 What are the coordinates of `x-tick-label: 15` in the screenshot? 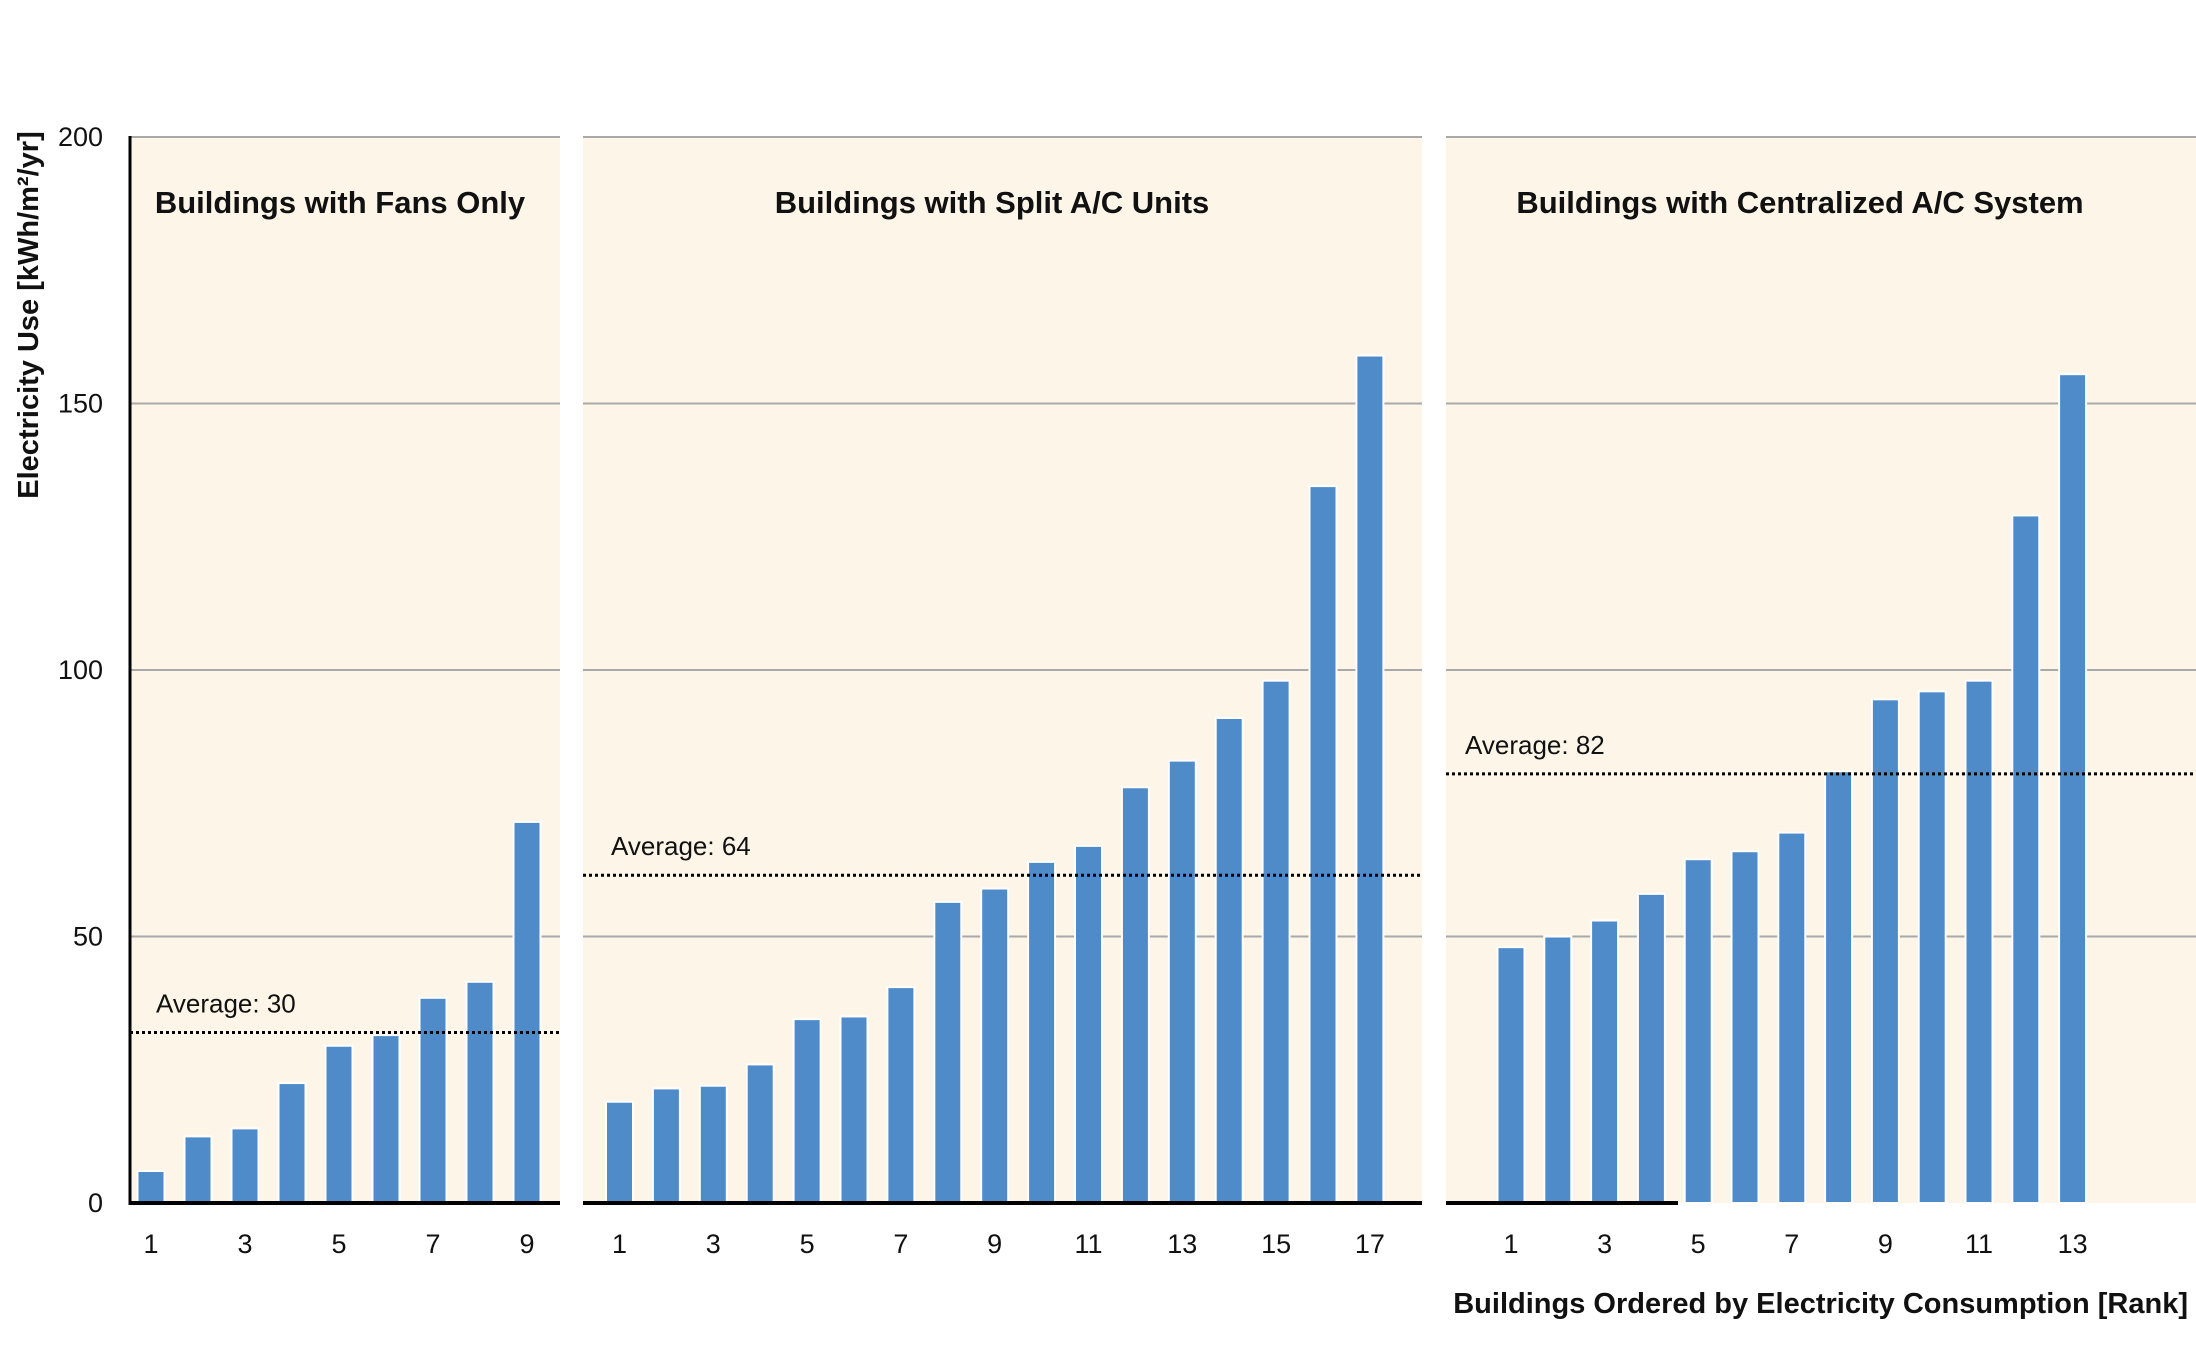 It's located at (1276, 1244).